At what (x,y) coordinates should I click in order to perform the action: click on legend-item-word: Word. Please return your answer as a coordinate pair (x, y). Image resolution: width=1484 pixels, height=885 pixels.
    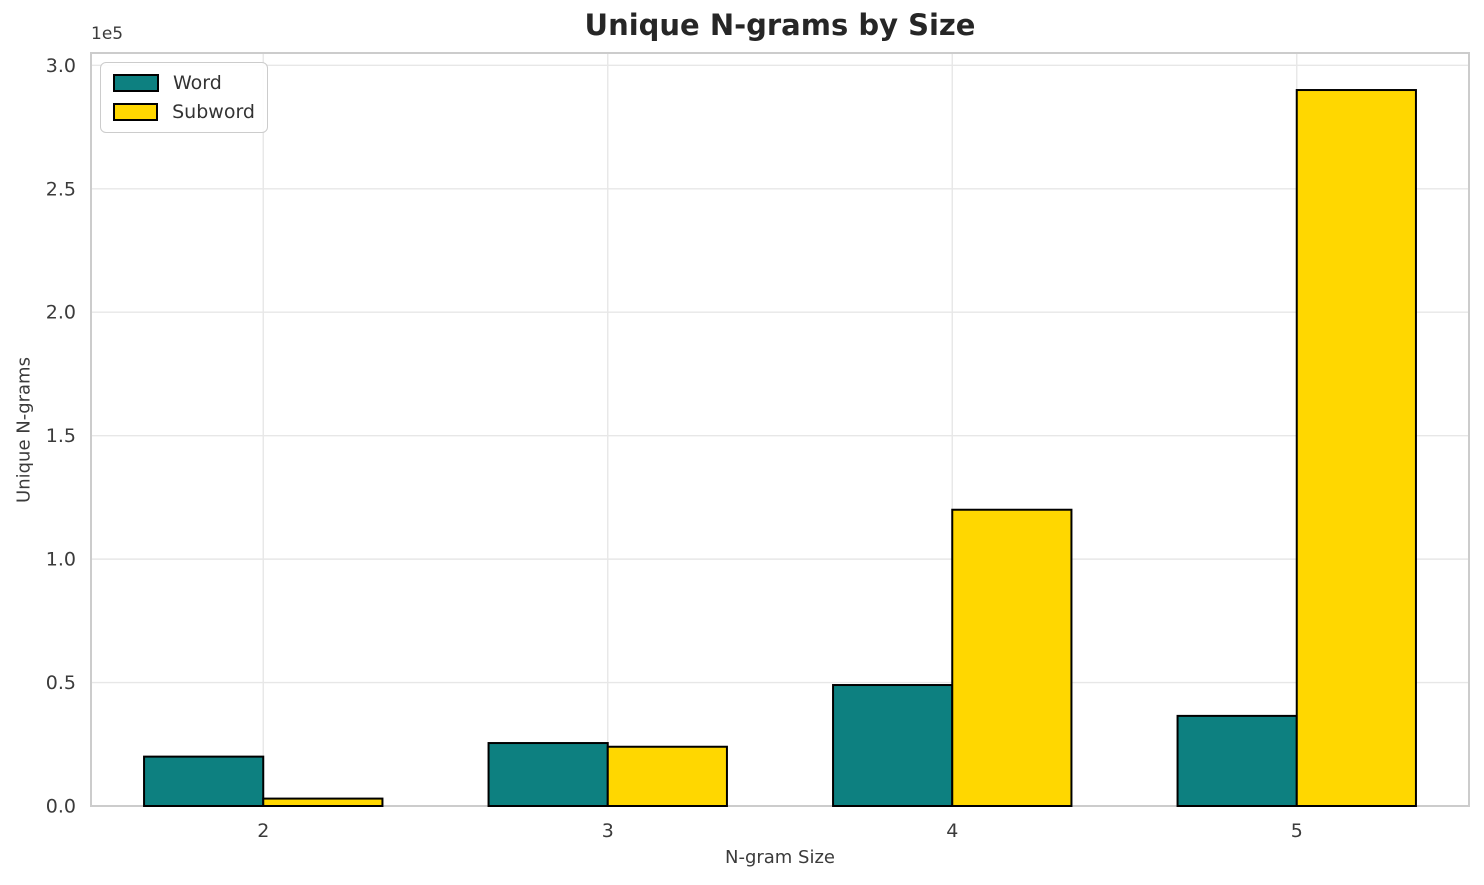
    Looking at the image, I should click on (184, 83).